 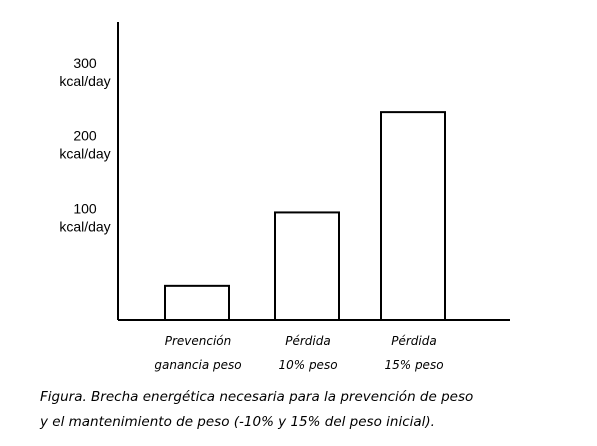 I want to click on y-tick-label-300-line-2: kcal/day, so click(x=84, y=81).